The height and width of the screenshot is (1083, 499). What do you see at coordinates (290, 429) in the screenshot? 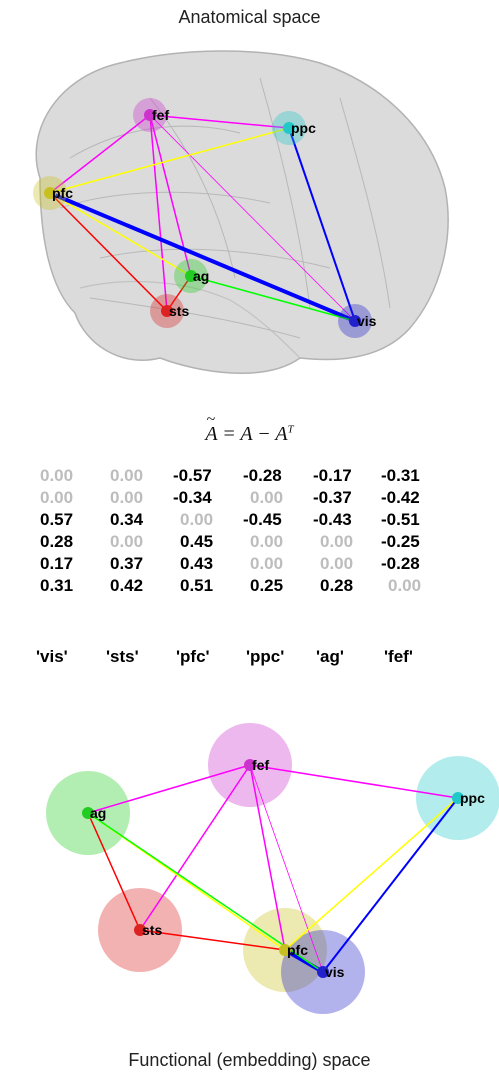
I see `equation-transpose: T` at bounding box center [290, 429].